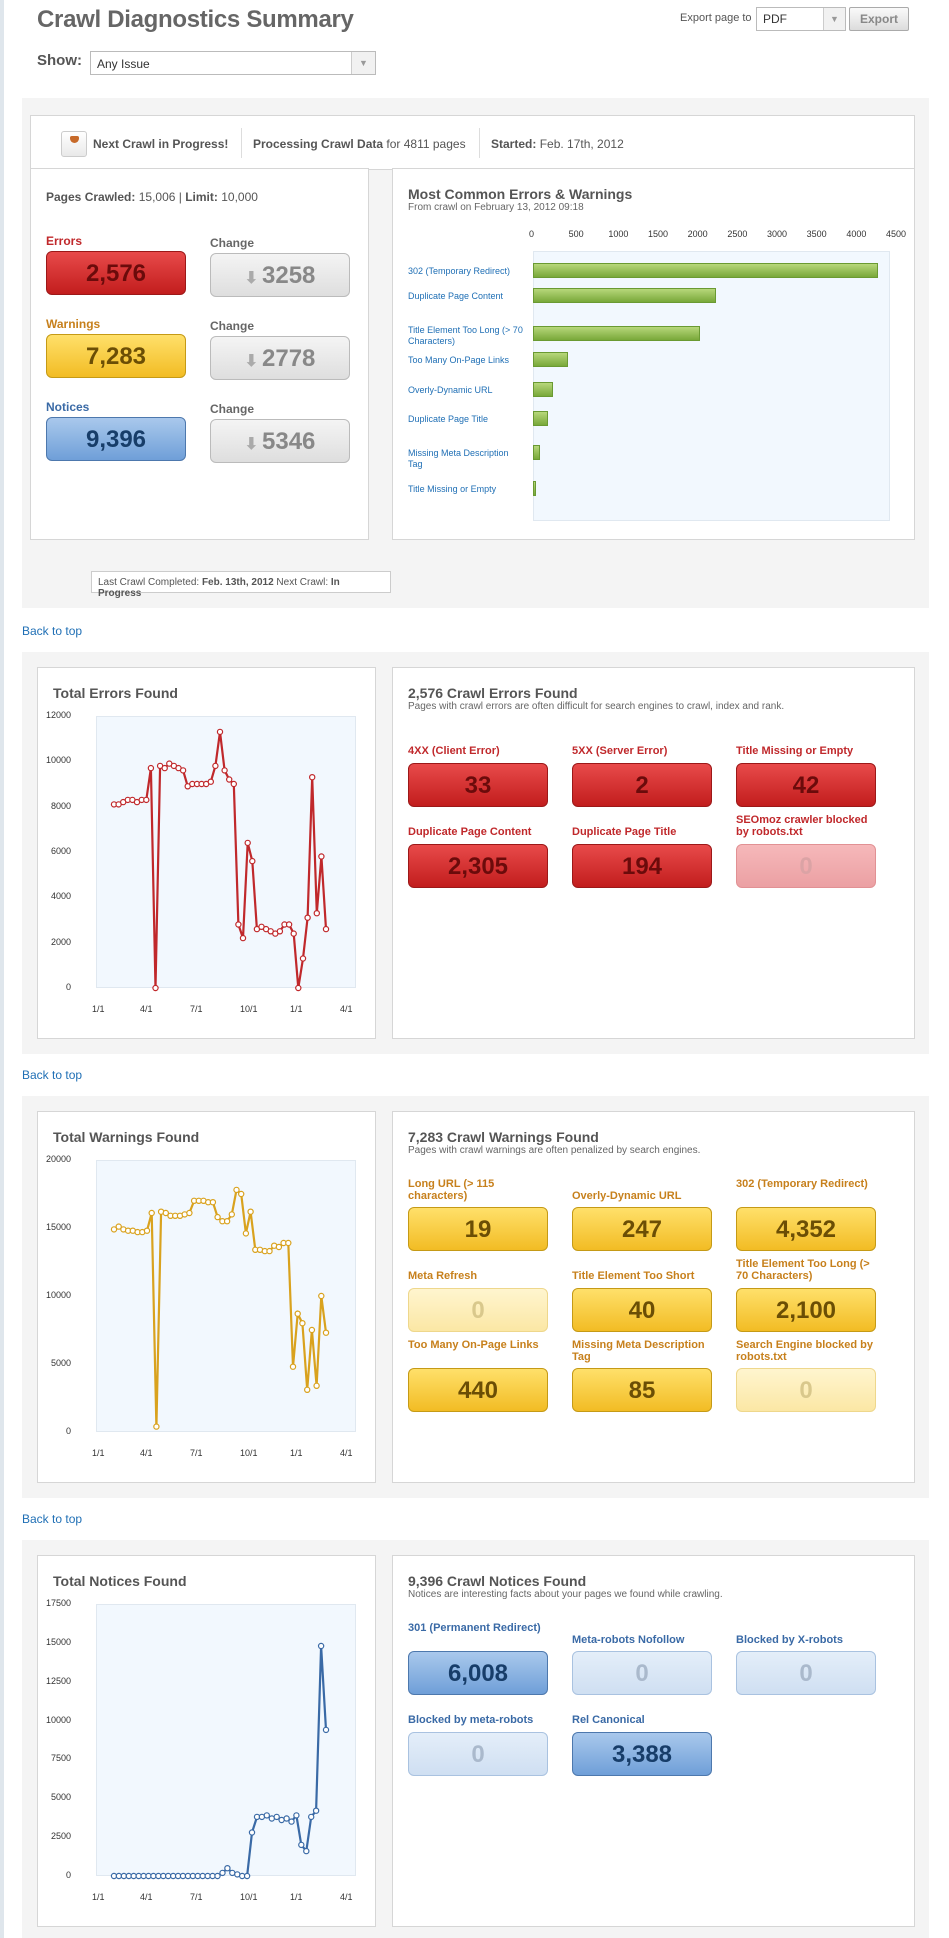 This screenshot has height=1938, width=949. What do you see at coordinates (879, 19) in the screenshot?
I see `export-button: Export` at bounding box center [879, 19].